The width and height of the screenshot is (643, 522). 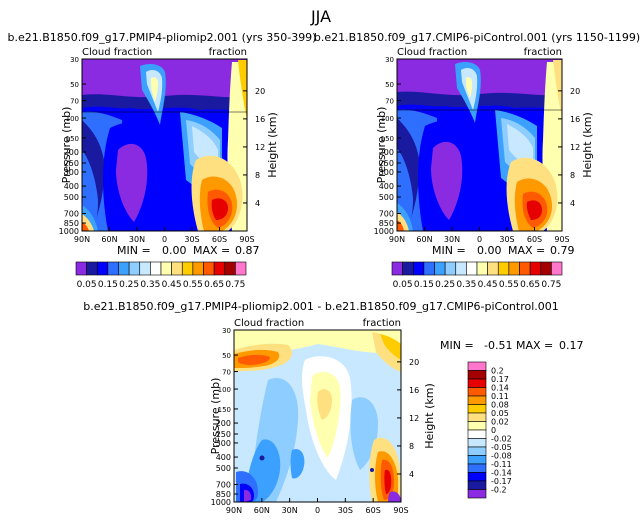 I want to click on panel-c-colorbar-label: 0.08, so click(x=500, y=405).